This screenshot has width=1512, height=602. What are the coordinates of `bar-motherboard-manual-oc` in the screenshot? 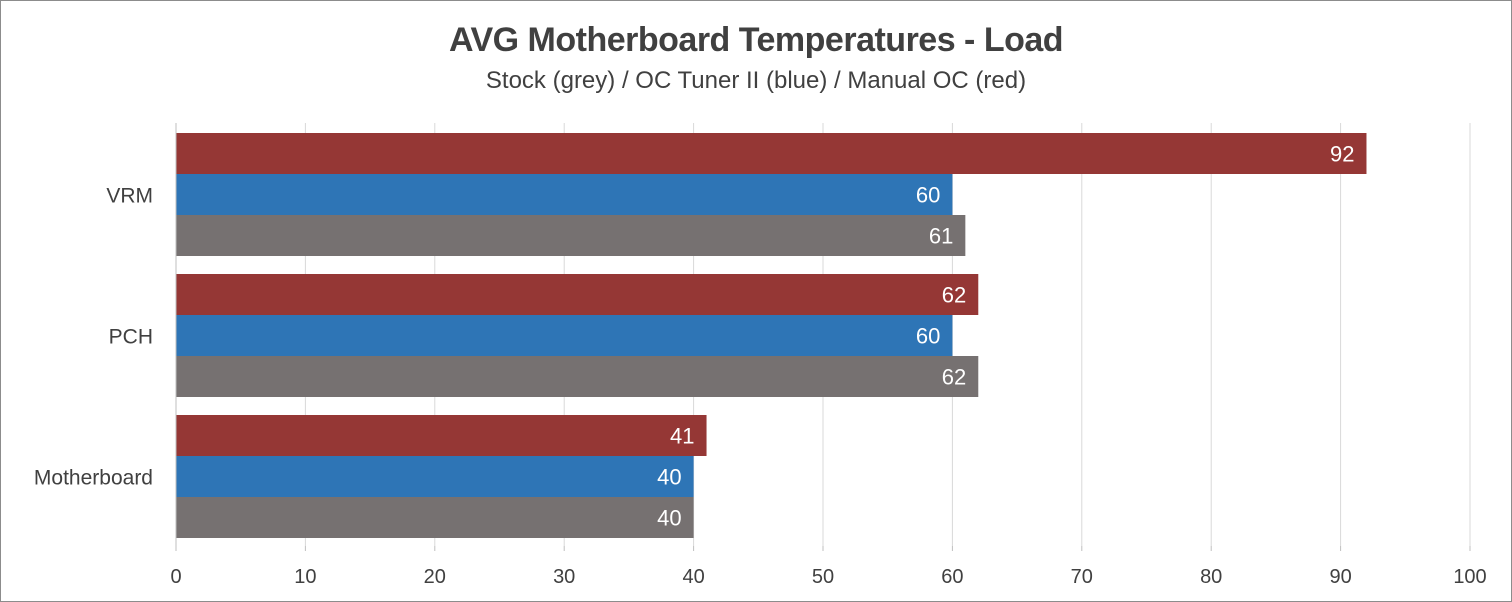 It's located at (441, 435).